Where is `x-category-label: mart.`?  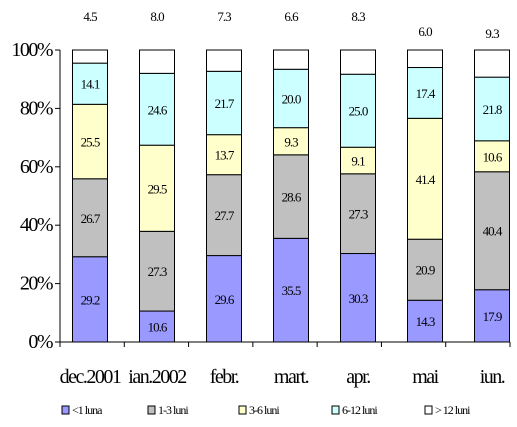
x-category-label: mart. is located at coordinates (291, 377).